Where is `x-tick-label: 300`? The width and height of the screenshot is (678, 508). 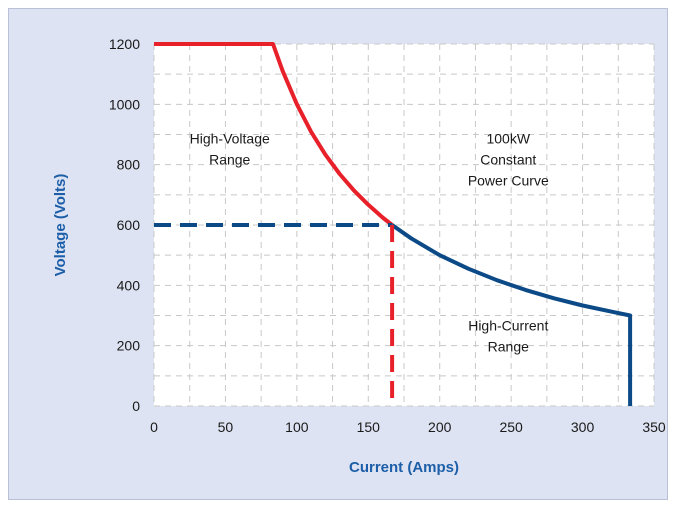 x-tick-label: 300 is located at coordinates (583, 427).